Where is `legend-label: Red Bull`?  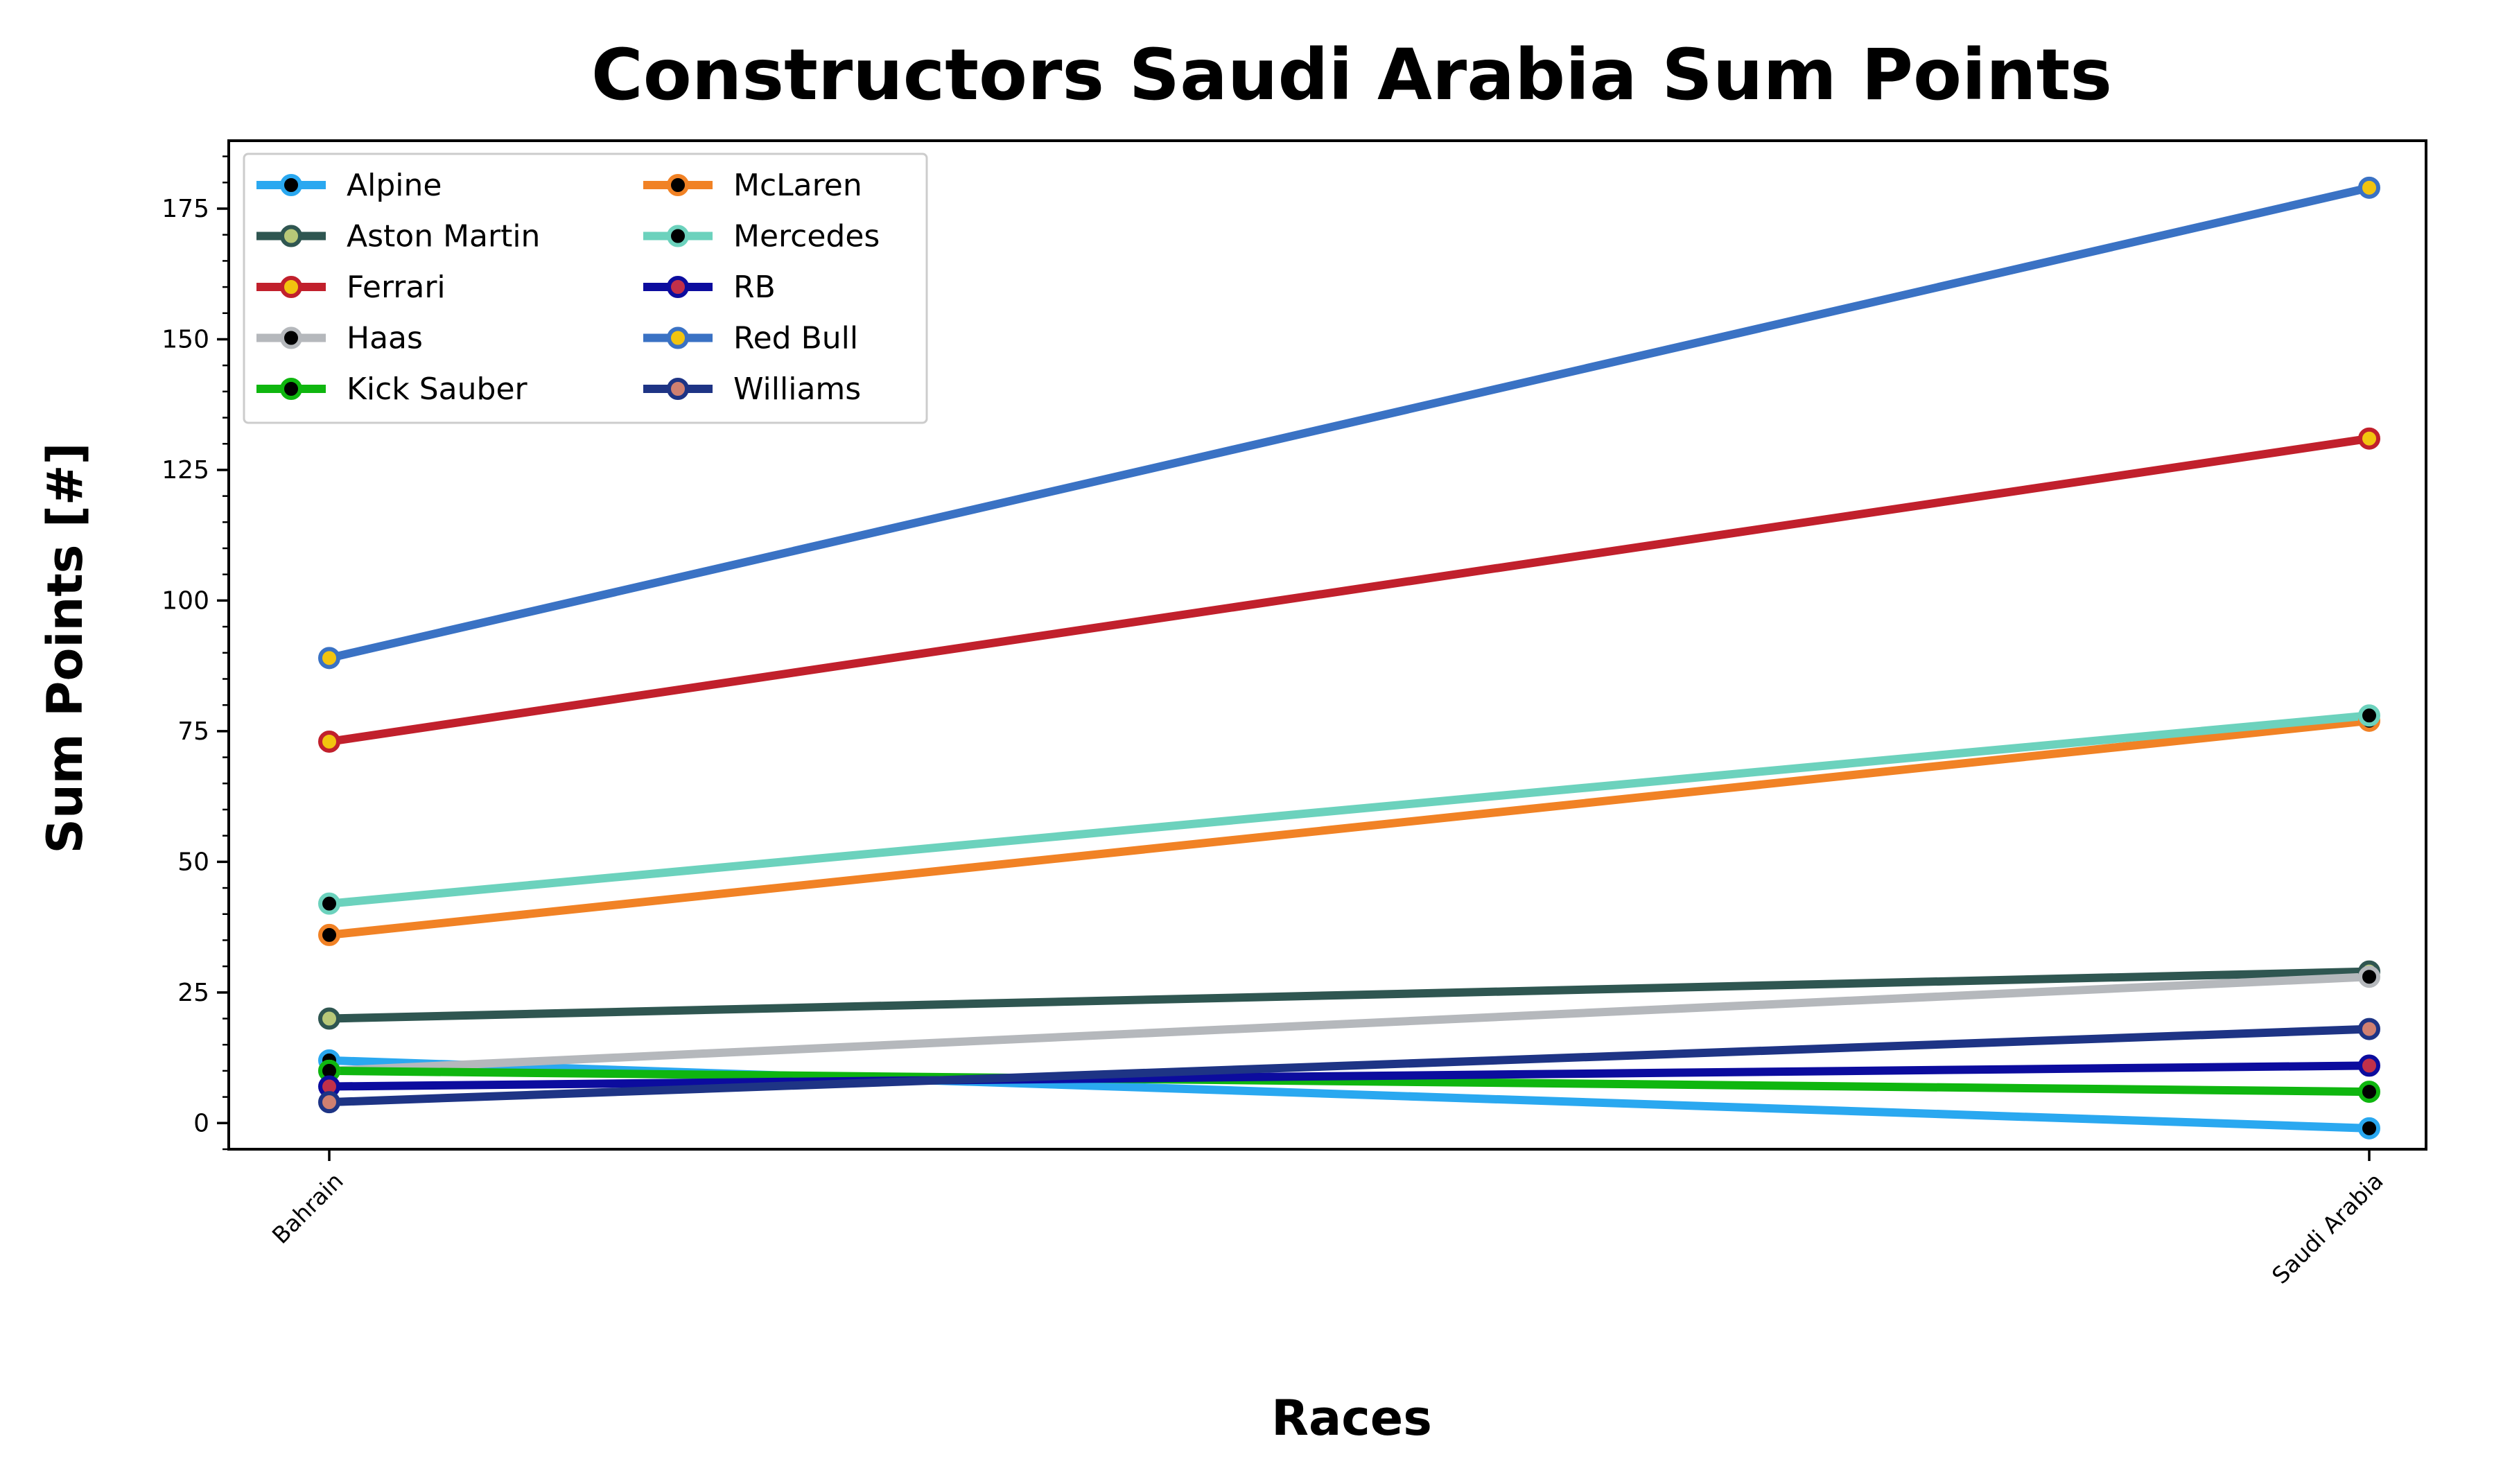 legend-label: Red Bull is located at coordinates (795, 338).